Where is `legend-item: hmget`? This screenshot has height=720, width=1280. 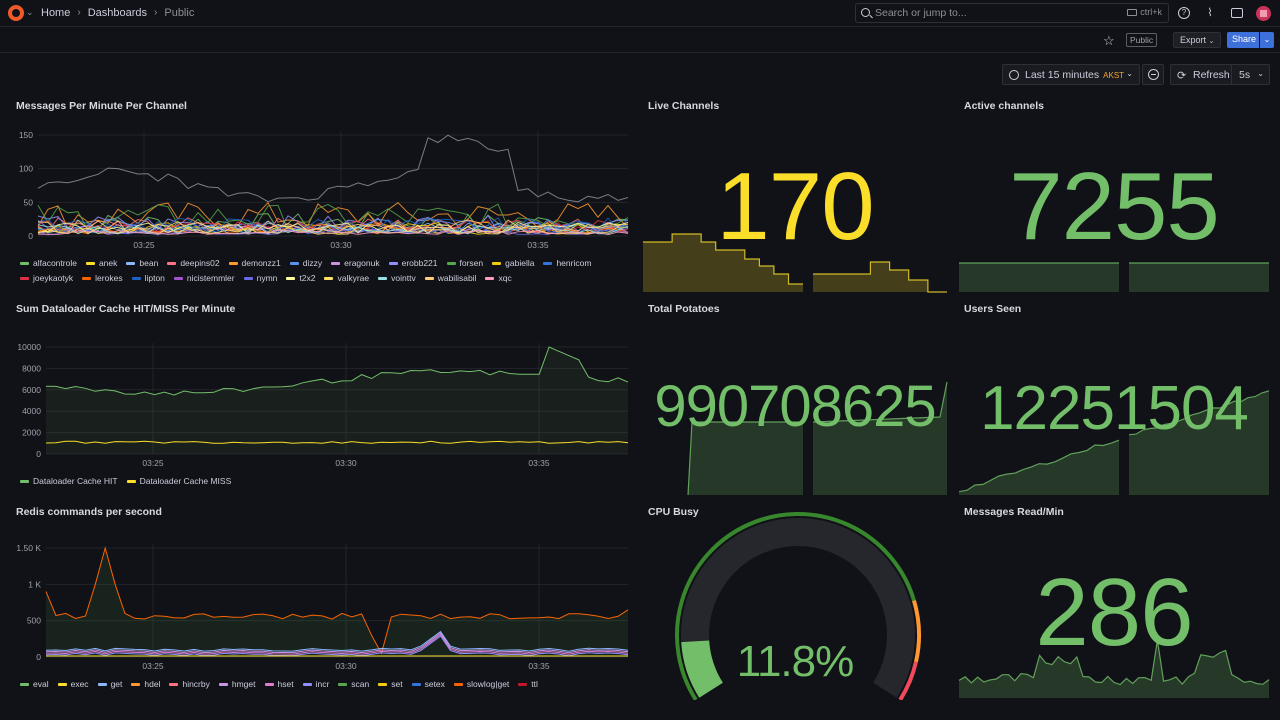 legend-item: hmget is located at coordinates (237, 684).